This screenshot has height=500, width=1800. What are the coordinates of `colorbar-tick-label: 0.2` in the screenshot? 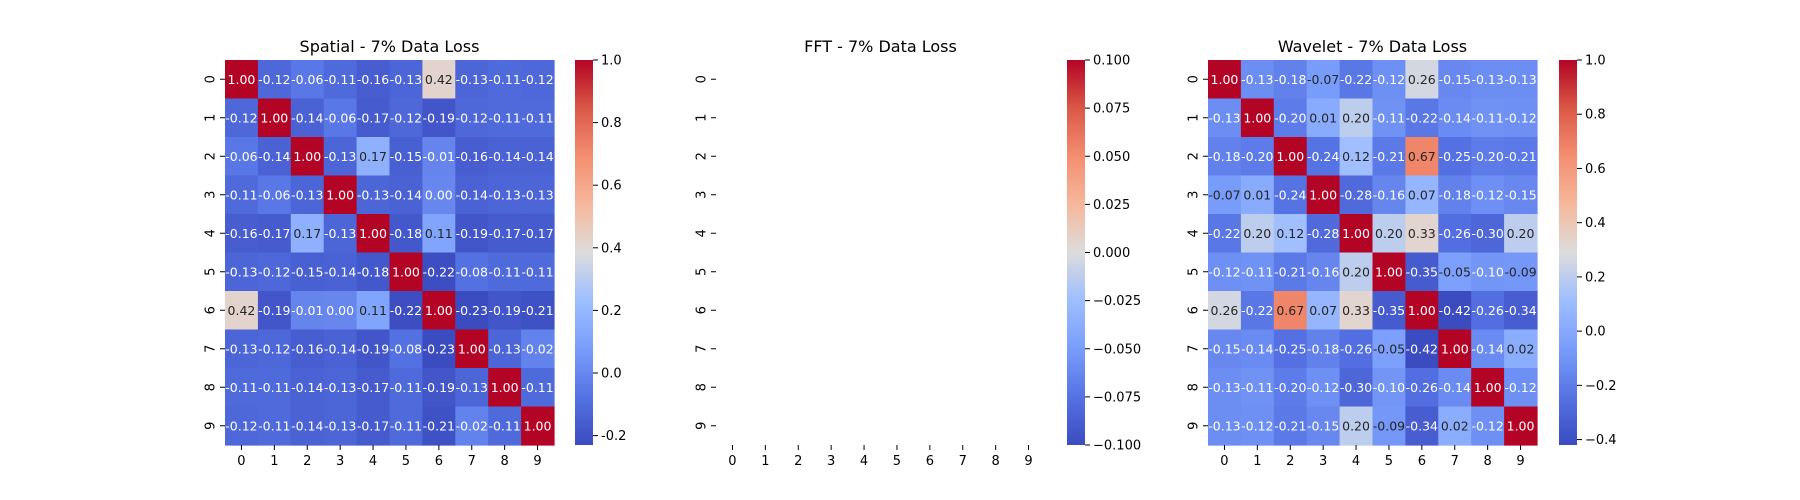 It's located at (611, 311).